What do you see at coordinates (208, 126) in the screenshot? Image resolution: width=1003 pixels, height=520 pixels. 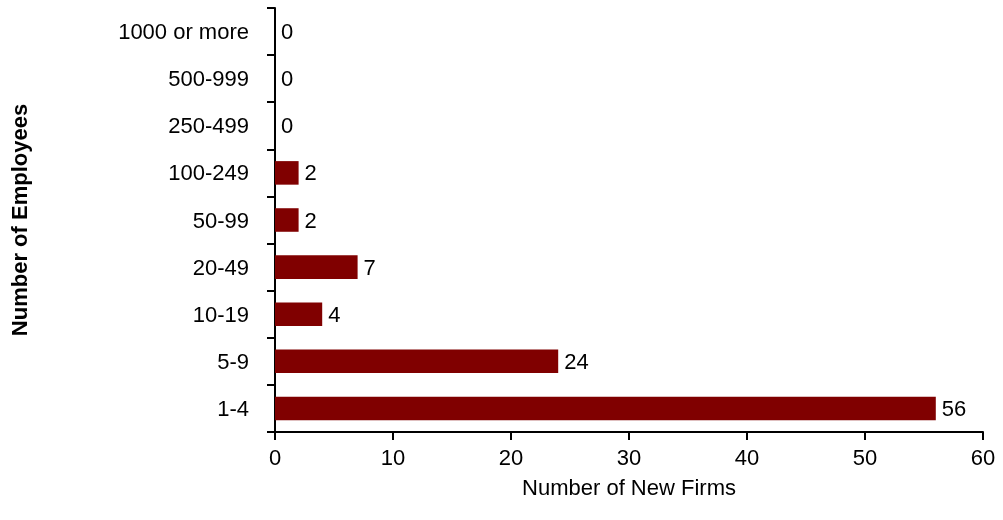 I see `y-tick-label: 250-499` at bounding box center [208, 126].